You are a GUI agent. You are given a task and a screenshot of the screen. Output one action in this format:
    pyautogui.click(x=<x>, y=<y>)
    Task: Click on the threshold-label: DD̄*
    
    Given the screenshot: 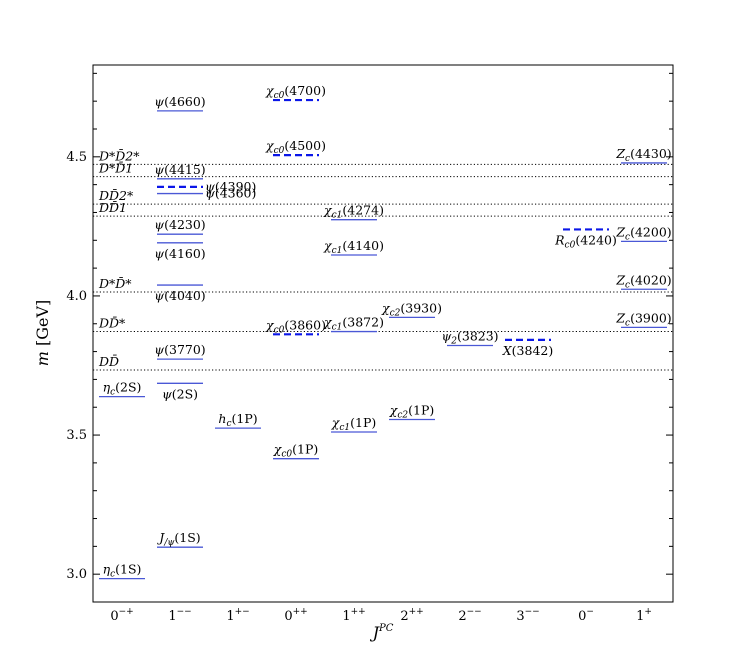 What is the action you would take?
    pyautogui.click(x=112, y=322)
    